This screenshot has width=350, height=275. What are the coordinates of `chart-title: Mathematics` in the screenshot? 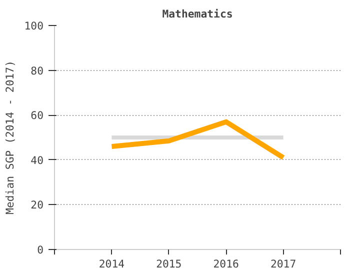 It's located at (197, 14).